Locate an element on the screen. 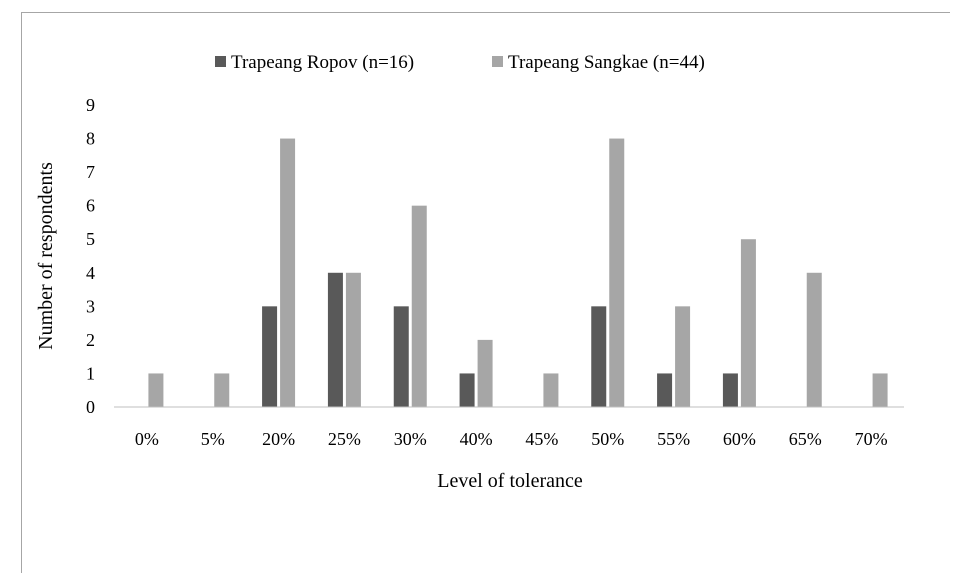 This screenshot has width=954, height=576. y-tick-label: 7 is located at coordinates (90, 172).